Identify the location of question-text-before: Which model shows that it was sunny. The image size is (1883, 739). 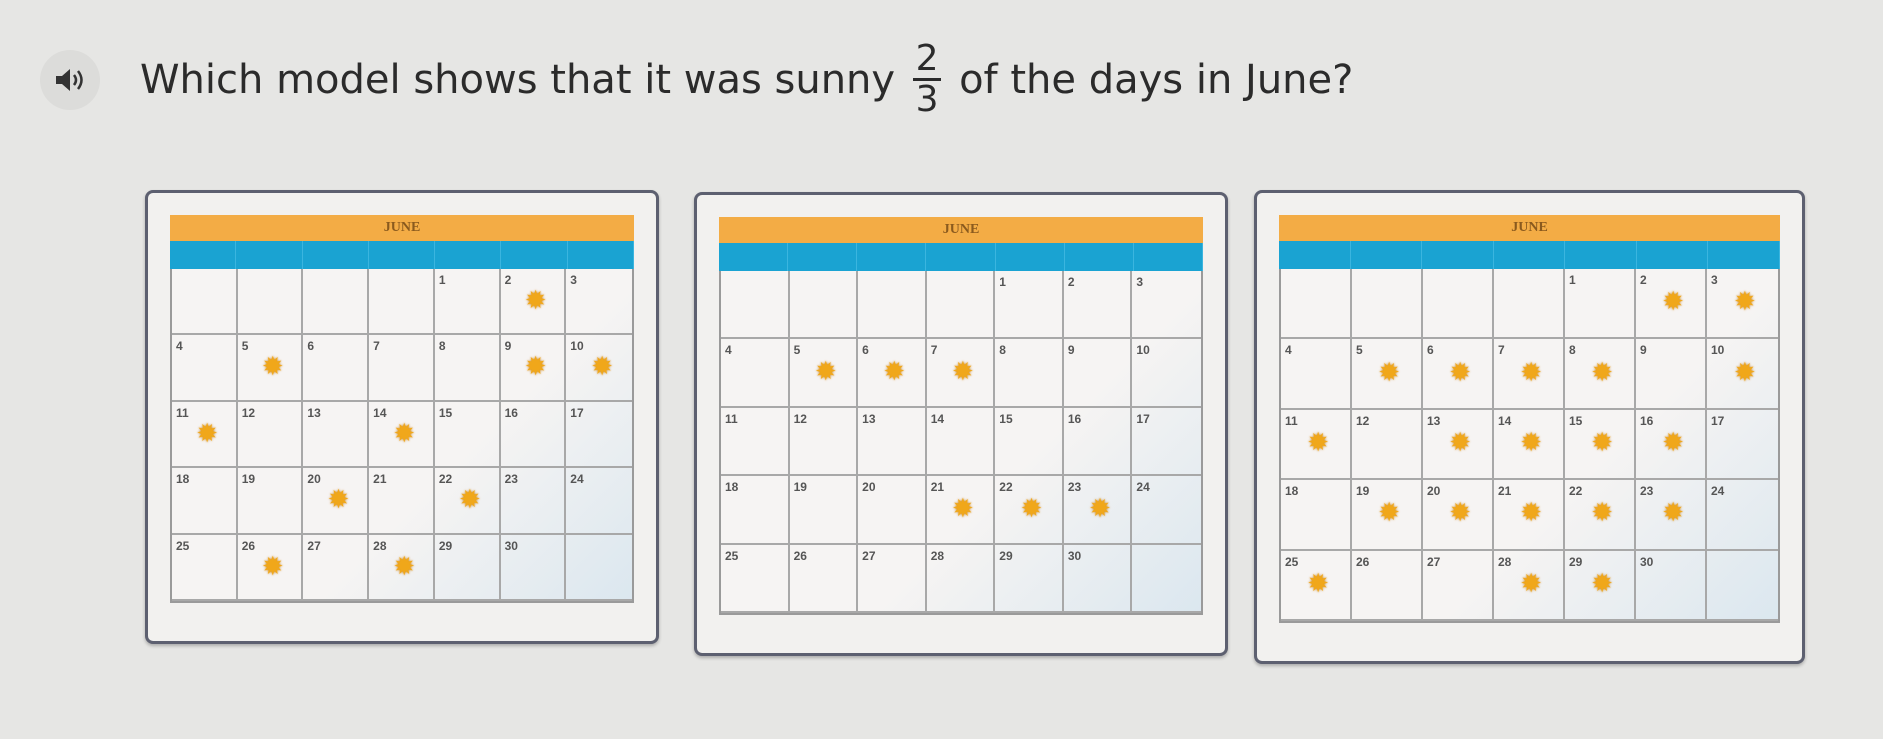
(518, 79).